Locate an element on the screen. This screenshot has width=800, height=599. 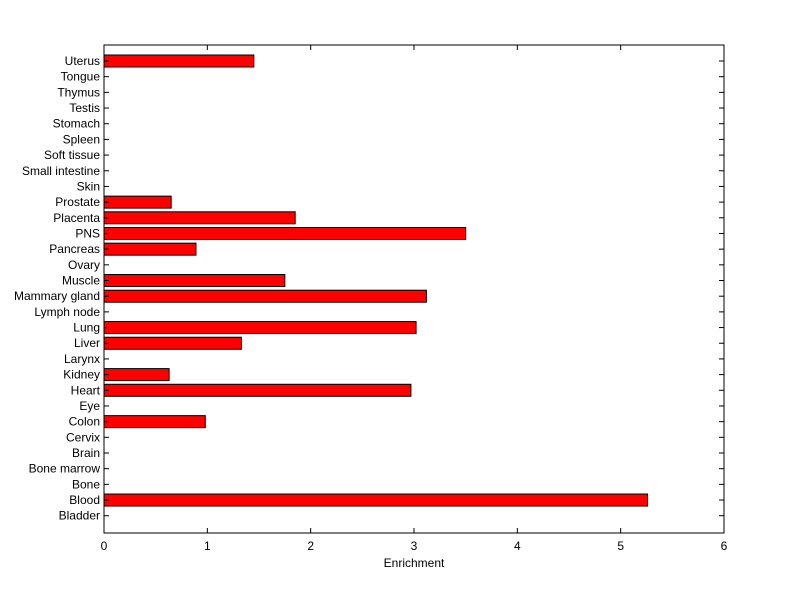
y-tick-label-bone: Bone is located at coordinates (86, 484).